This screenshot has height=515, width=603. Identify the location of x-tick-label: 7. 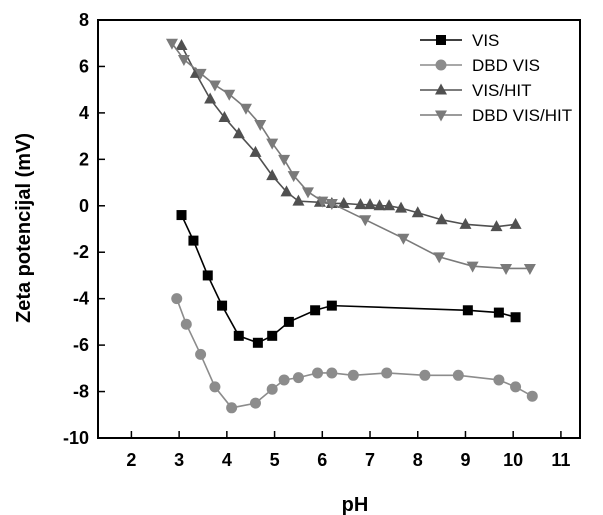
(370, 460).